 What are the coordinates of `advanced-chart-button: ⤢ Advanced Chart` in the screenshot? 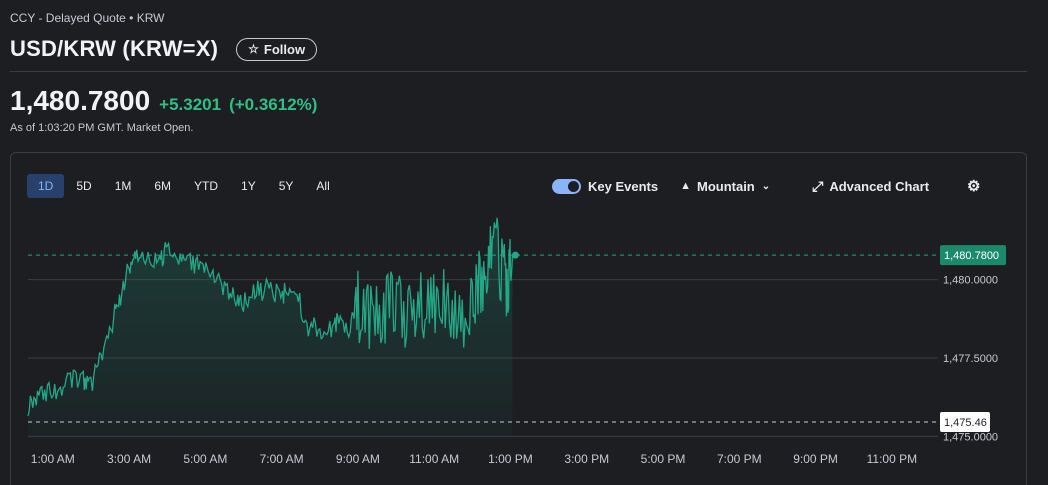 It's located at (870, 186).